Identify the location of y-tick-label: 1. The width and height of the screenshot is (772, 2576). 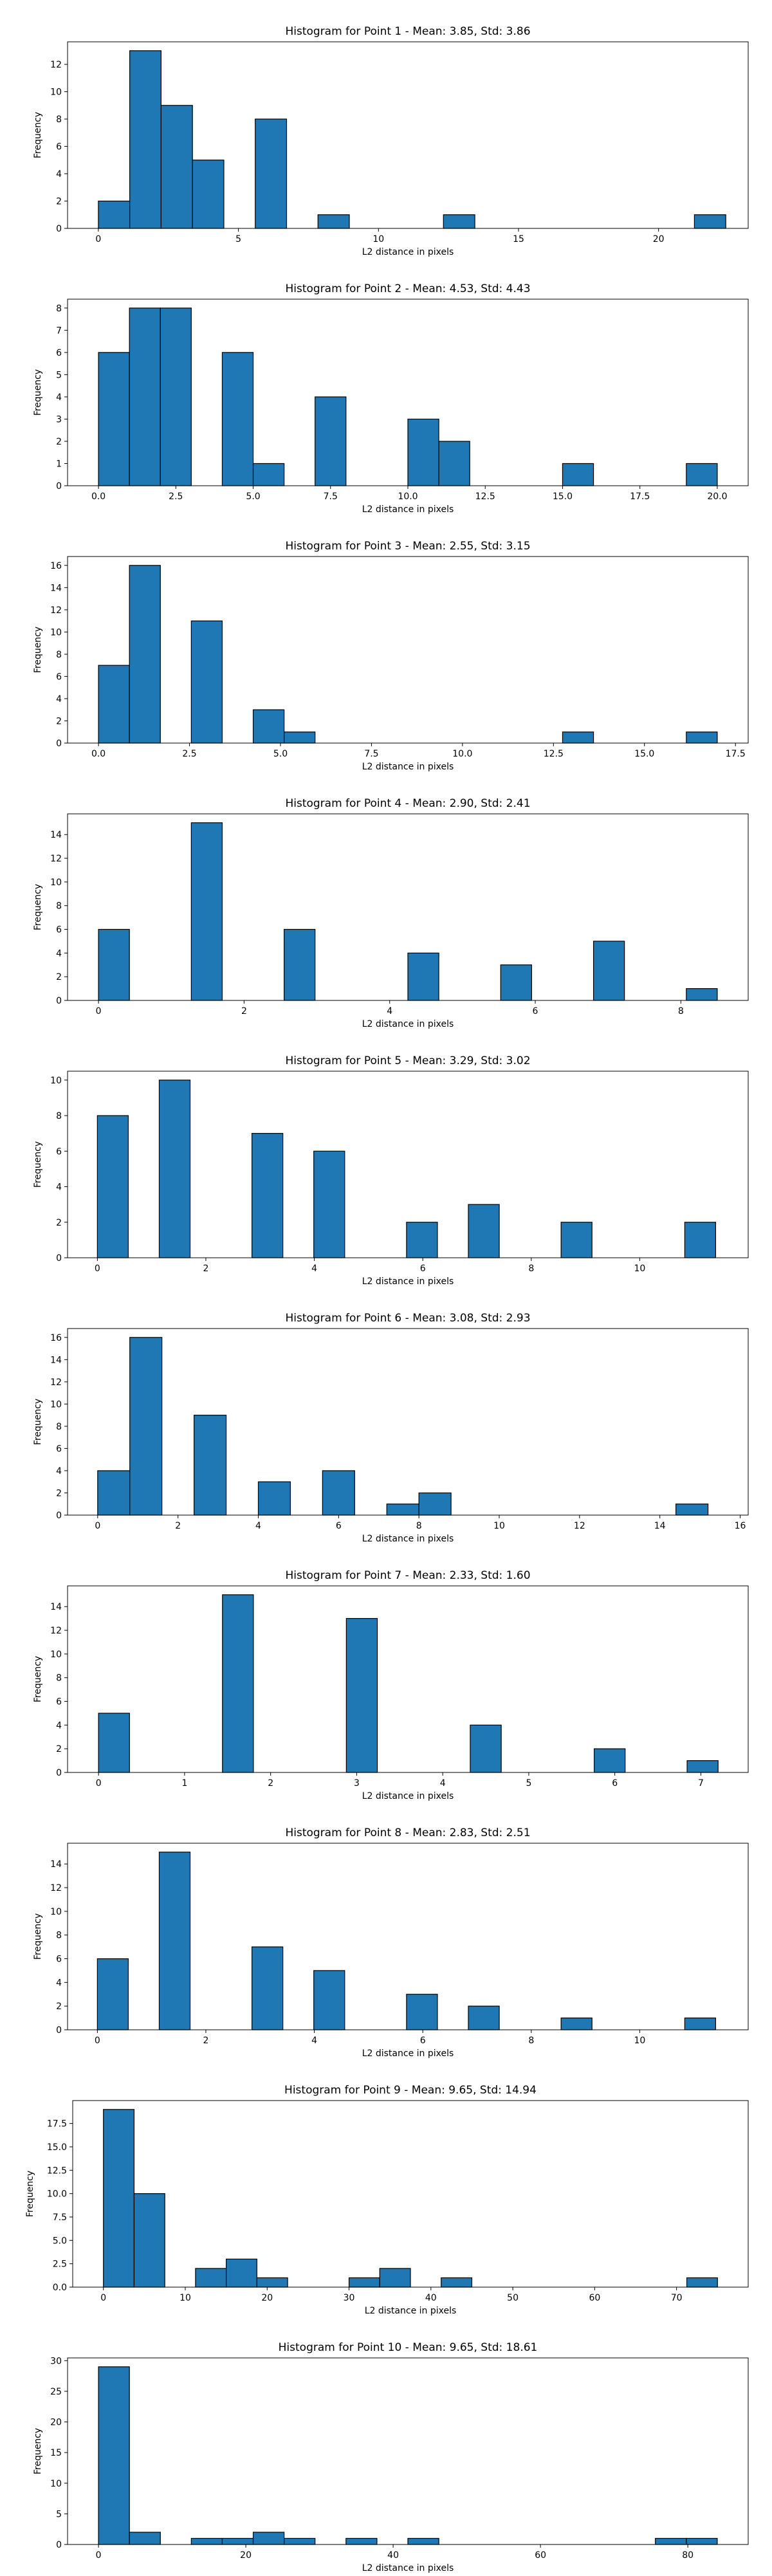
(59, 464).